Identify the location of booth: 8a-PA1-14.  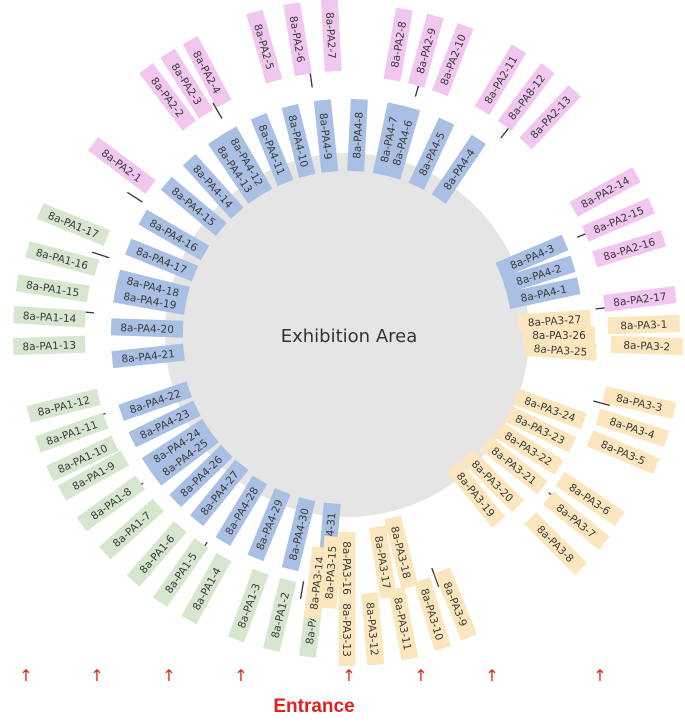
(50, 317).